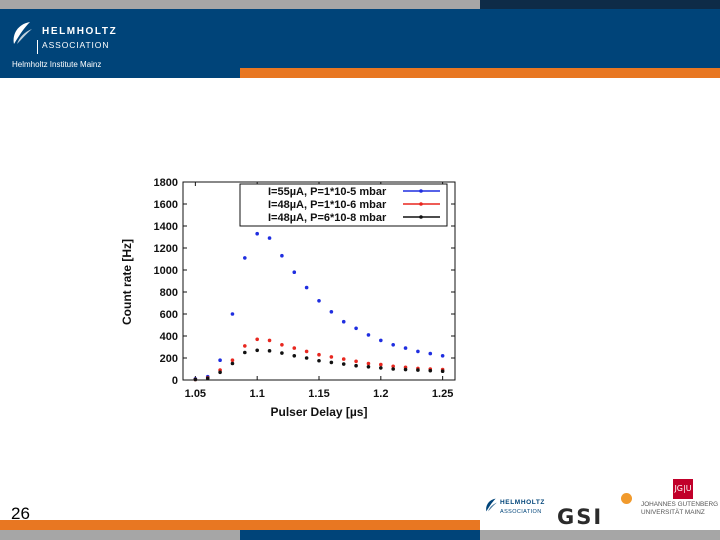 This screenshot has width=720, height=540. Describe the element at coordinates (169, 315) in the screenshot. I see `y-tick-label: 600` at that location.